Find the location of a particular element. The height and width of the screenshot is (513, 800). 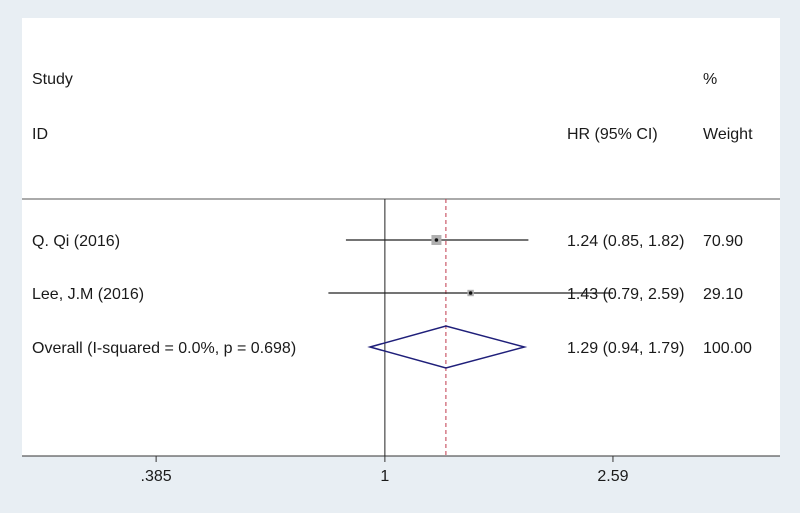

study-label: Lee, J.M (2016) is located at coordinates (88, 294).